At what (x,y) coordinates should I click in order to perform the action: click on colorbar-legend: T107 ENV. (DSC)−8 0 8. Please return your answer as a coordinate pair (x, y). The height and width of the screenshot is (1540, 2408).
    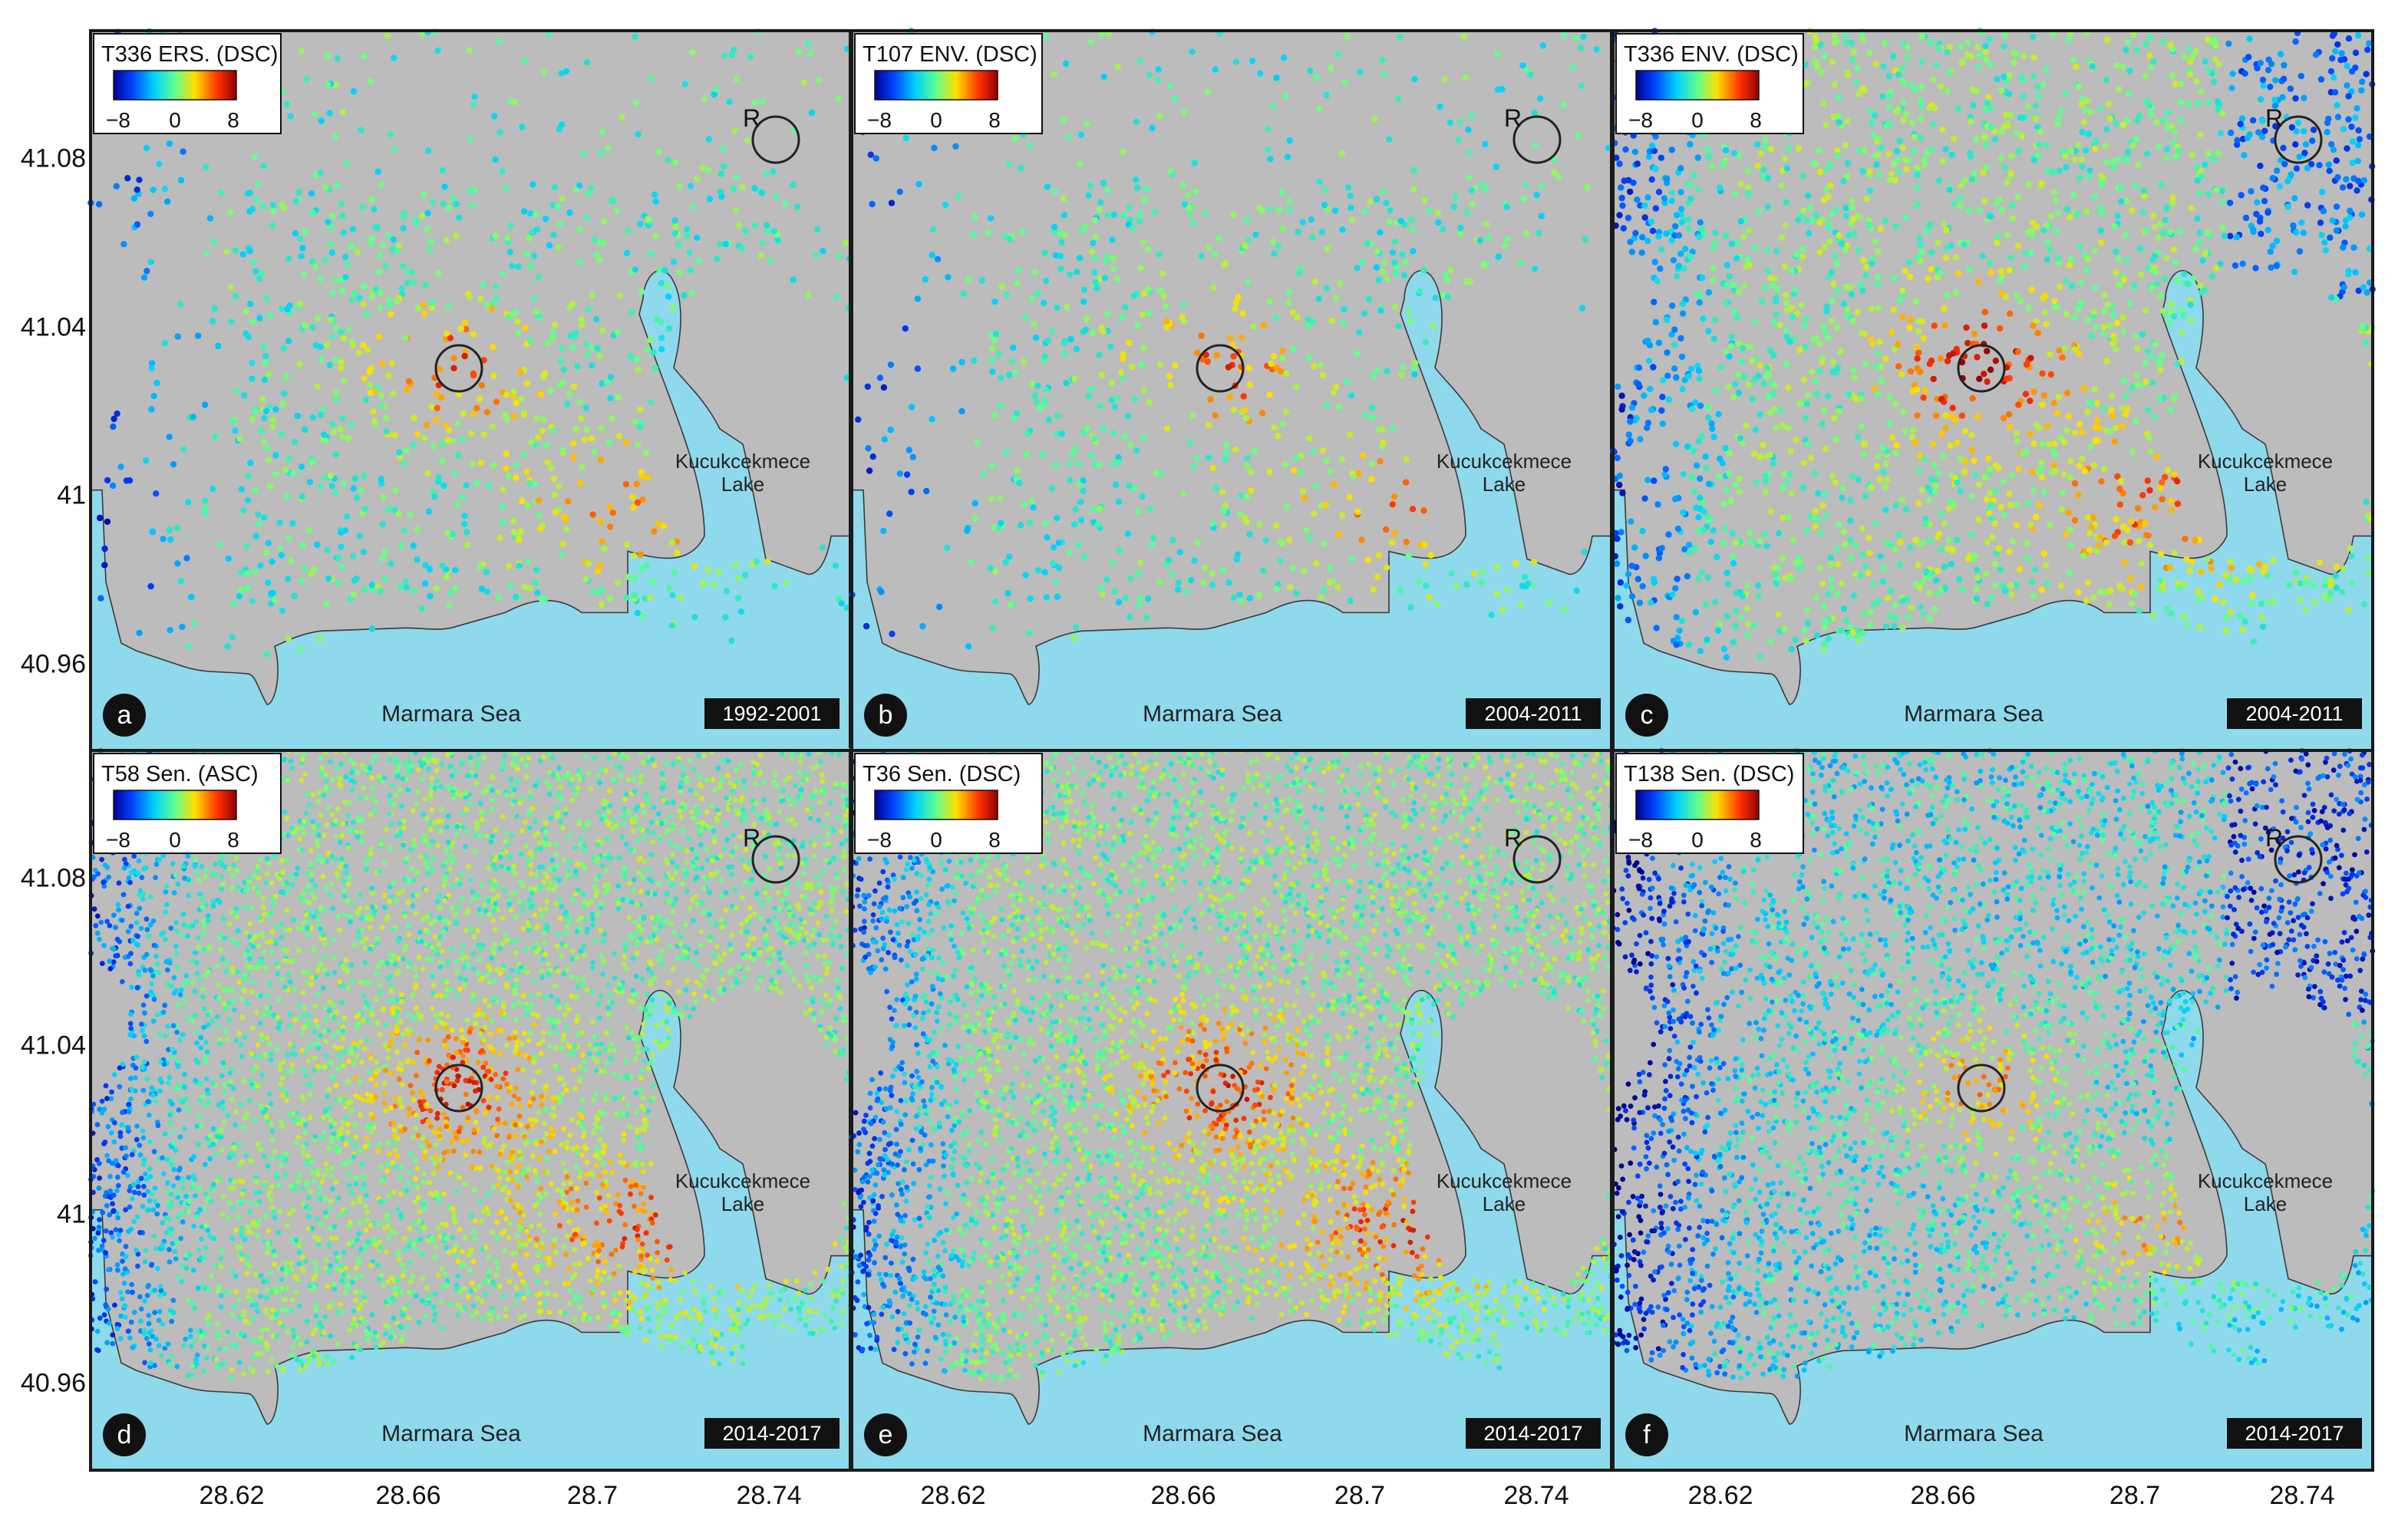
    Looking at the image, I should click on (948, 84).